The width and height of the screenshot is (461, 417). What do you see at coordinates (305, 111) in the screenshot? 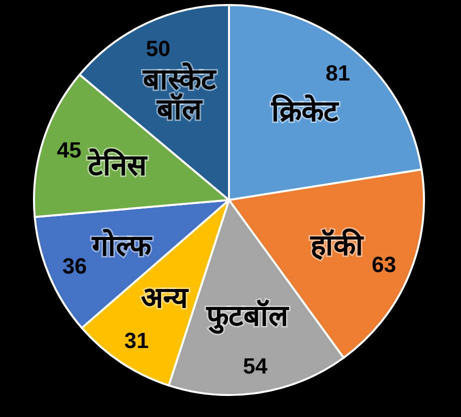
I see `slice-label: क्रिकेट` at bounding box center [305, 111].